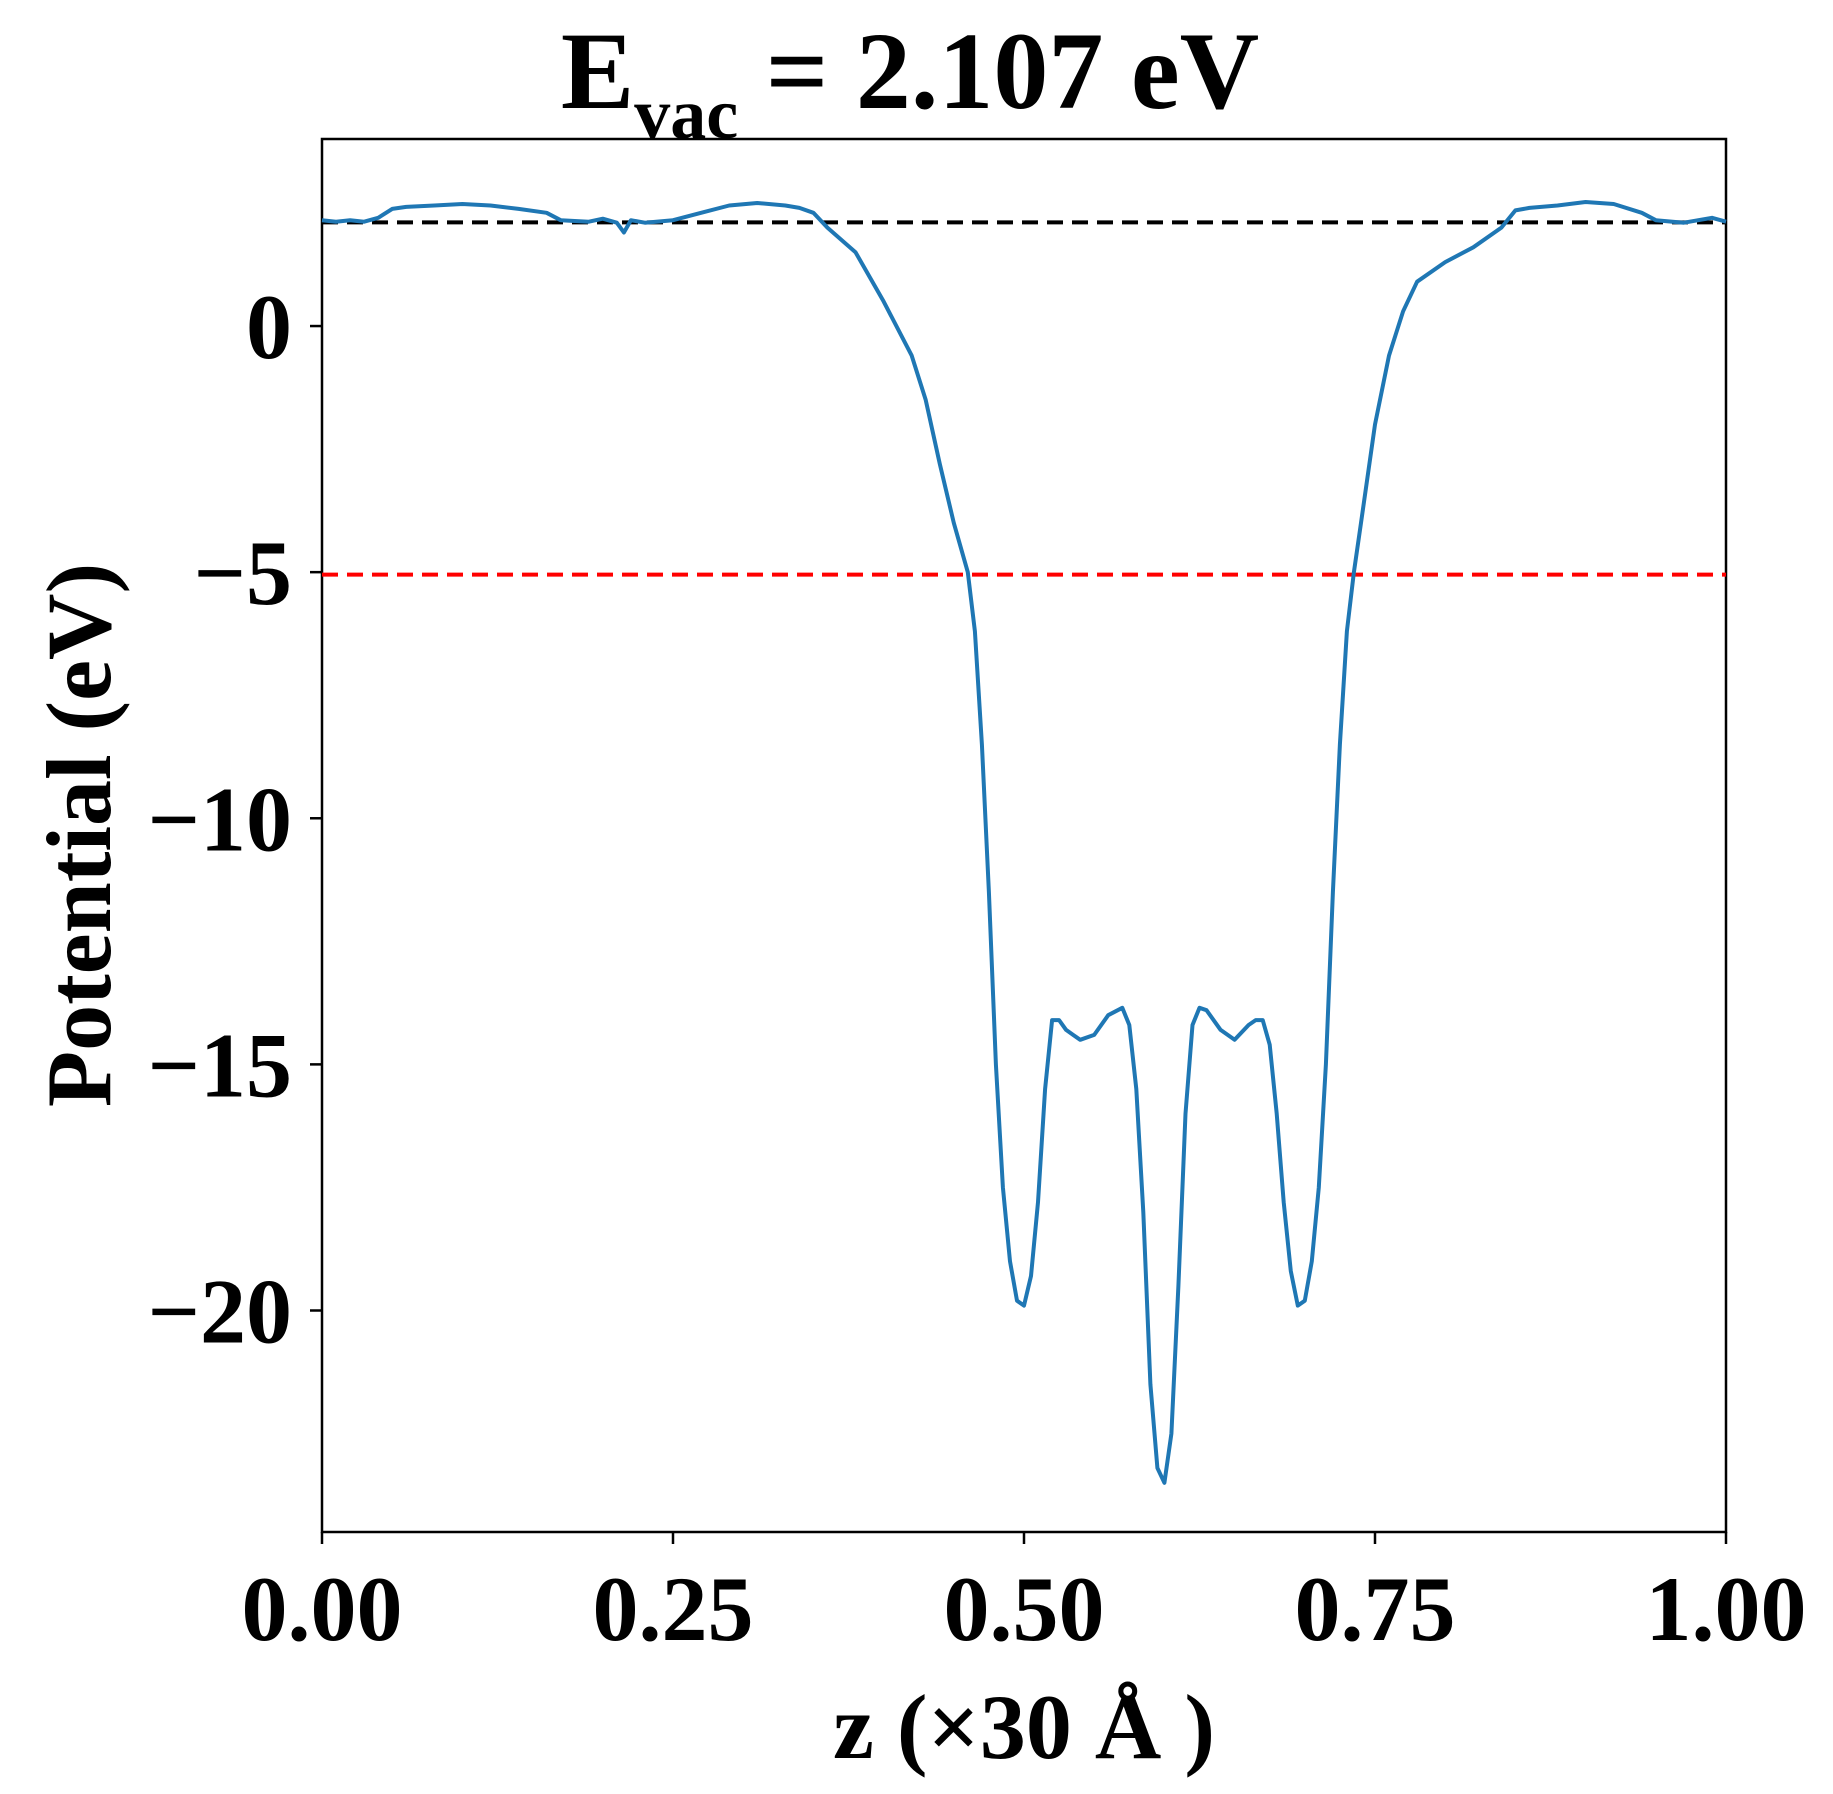 This screenshot has height=1794, width=1833. I want to click on y-tick-label: −20, so click(220, 1311).